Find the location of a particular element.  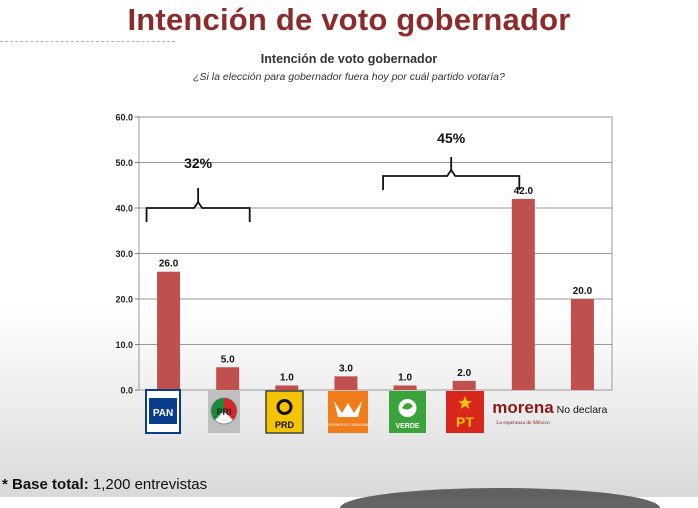

bar-verde is located at coordinates (405, 387).